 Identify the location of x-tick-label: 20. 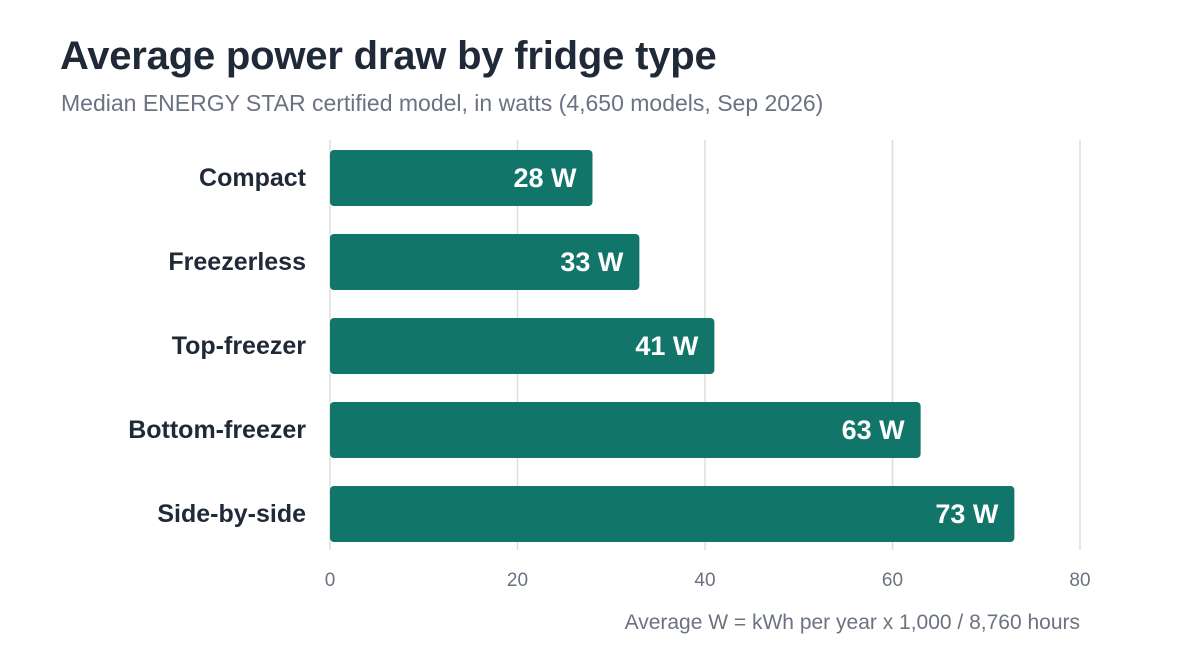
(517, 580).